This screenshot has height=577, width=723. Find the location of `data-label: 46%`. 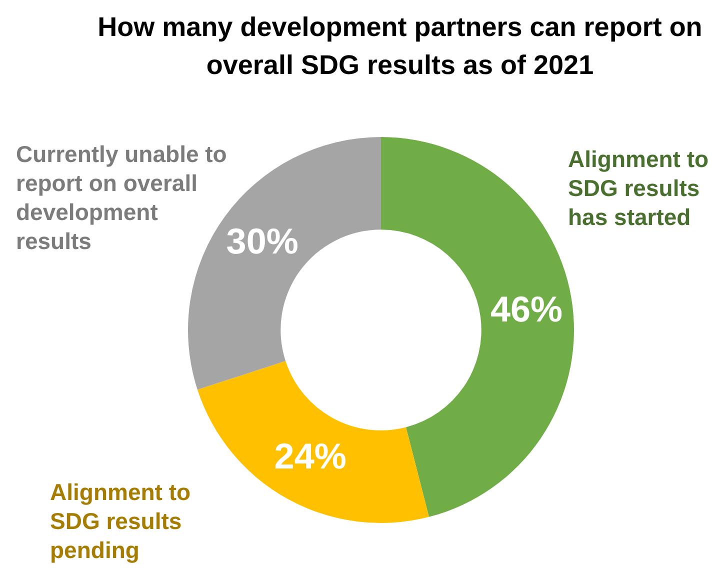

data-label: 46% is located at coordinates (526, 309).